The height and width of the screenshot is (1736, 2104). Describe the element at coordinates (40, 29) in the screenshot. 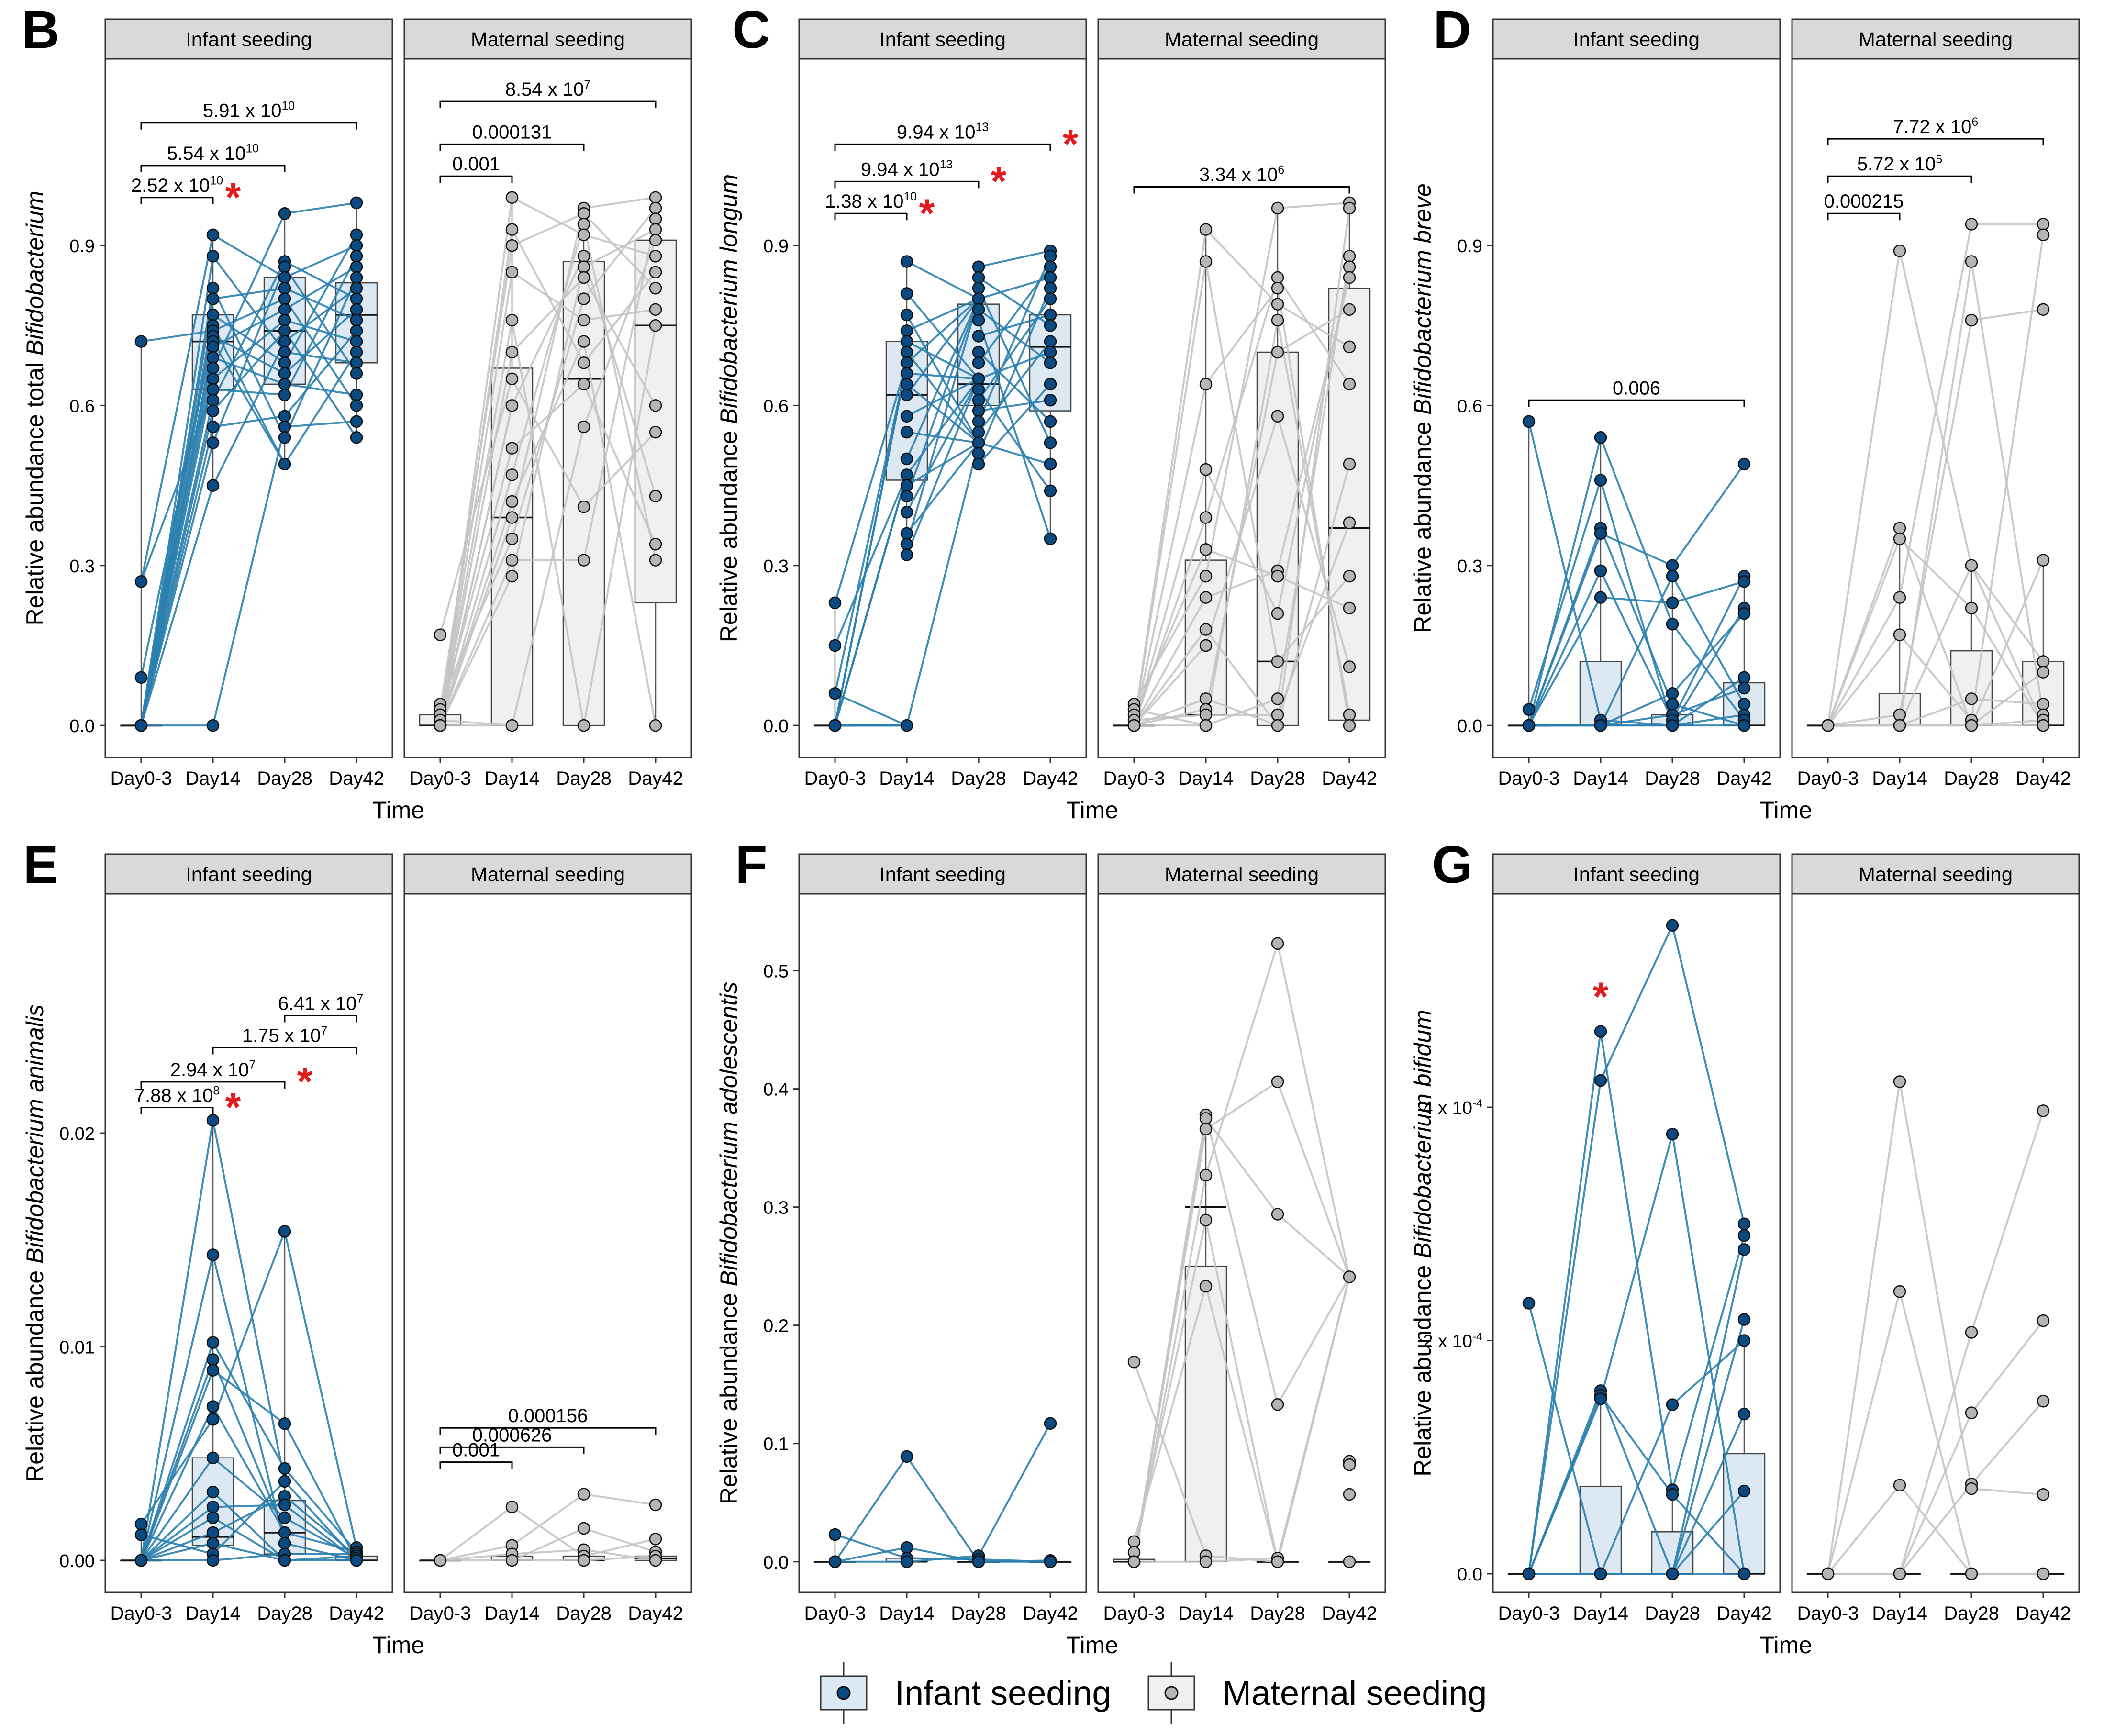

I see `panel-letter: B` at that location.